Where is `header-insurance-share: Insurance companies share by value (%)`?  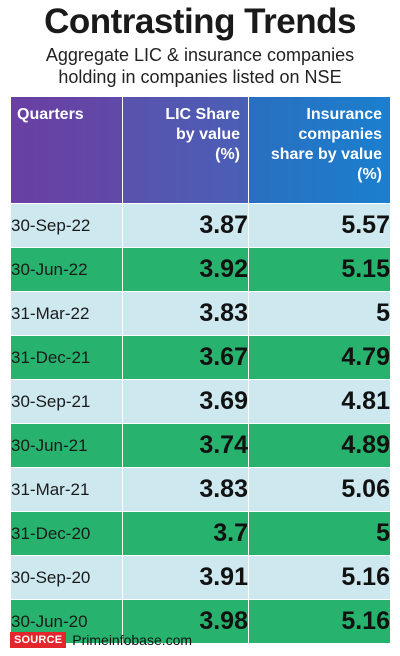
header-insurance-share: Insurance companies share by value (%) is located at coordinates (319, 150).